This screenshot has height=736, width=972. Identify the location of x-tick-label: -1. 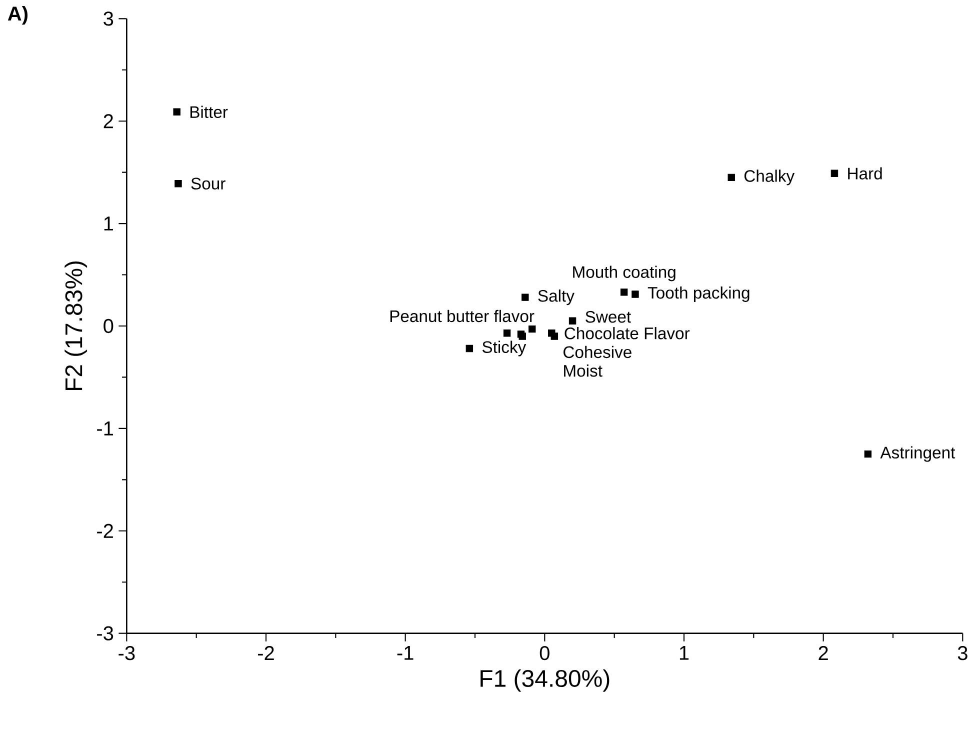
(405, 653).